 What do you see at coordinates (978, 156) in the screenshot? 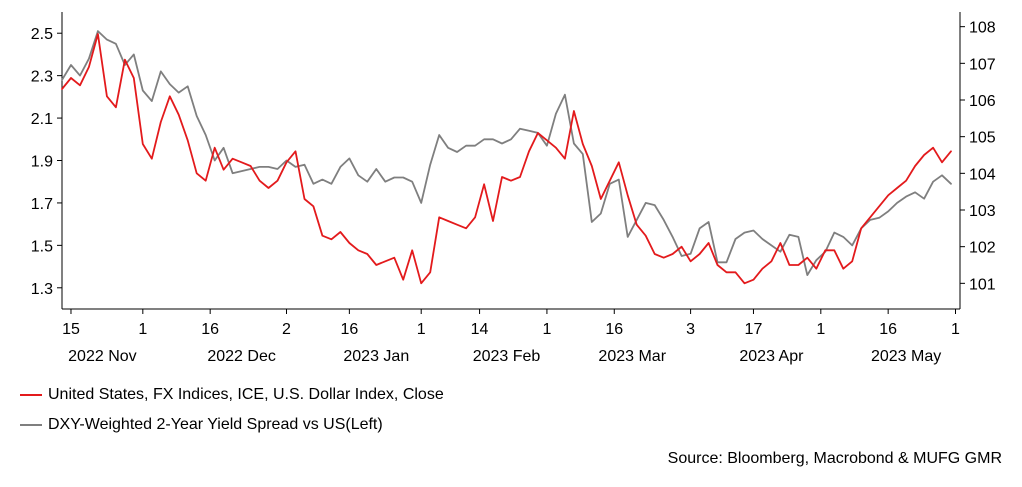
I see `right-axis-ticks: 101 102 103 104 105 106 107 108` at bounding box center [978, 156].